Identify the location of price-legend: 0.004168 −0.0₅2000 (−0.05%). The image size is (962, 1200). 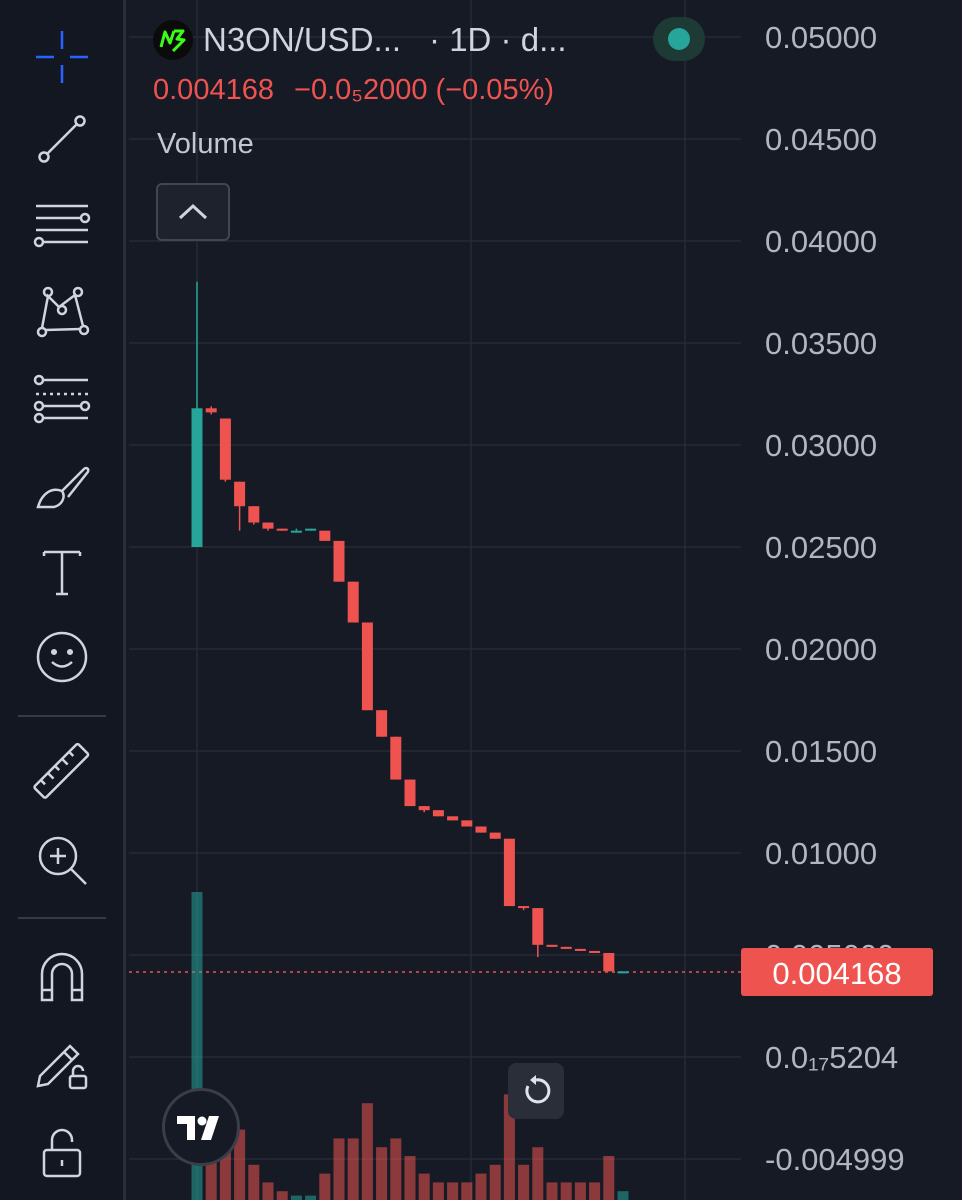
(353, 90).